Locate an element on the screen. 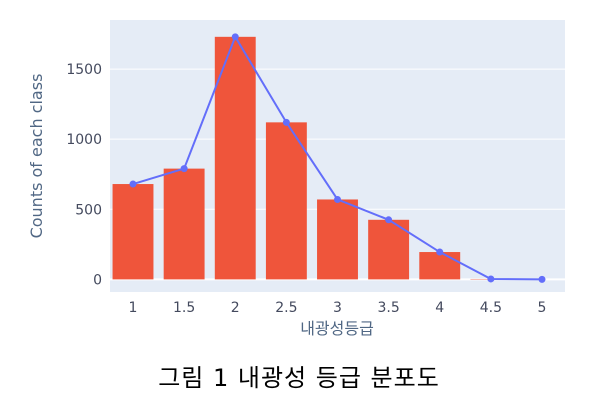 This screenshot has height=413, width=598. x-tick-label: 3 is located at coordinates (337, 308).